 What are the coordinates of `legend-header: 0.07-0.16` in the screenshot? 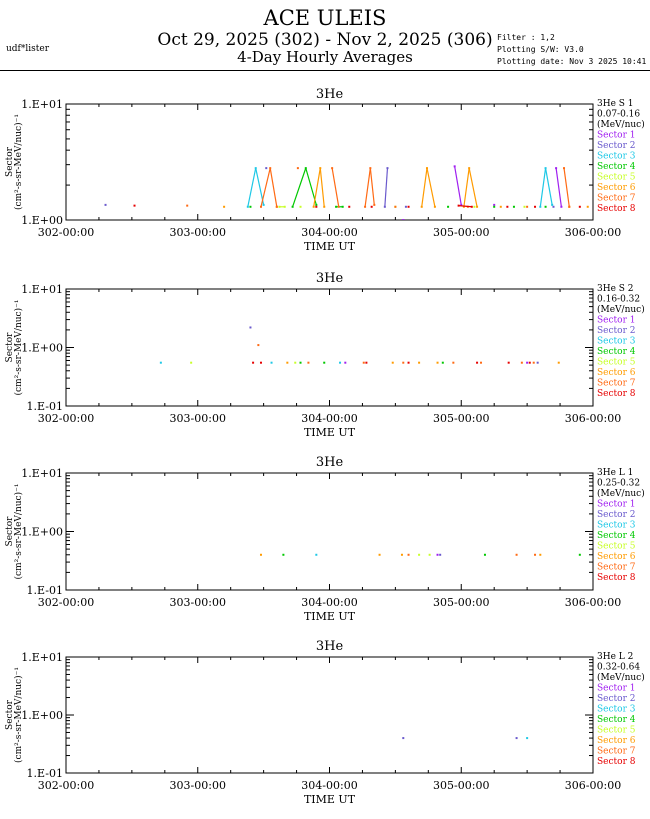 It's located at (618, 115).